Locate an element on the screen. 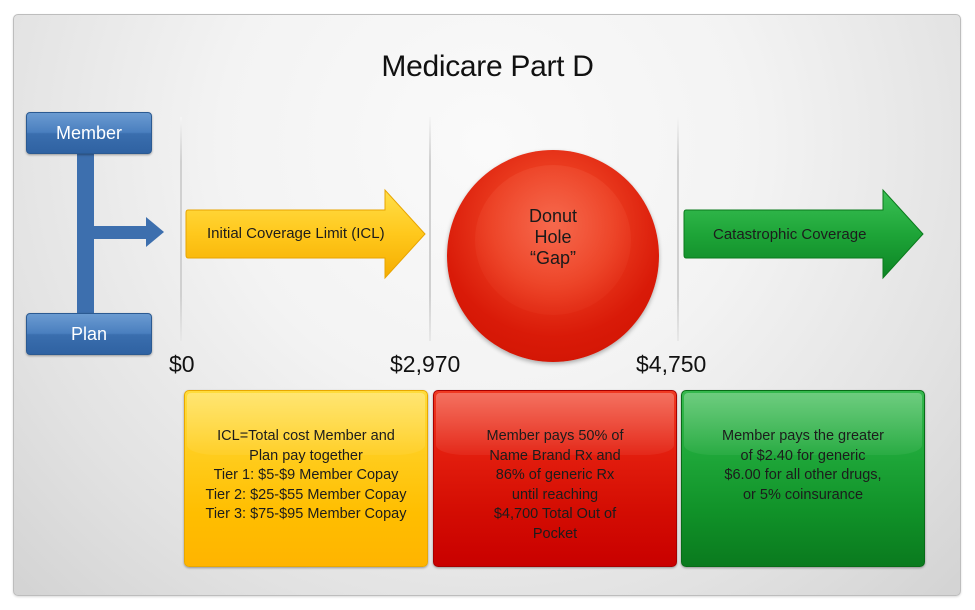  donut-line-3: “Gap” is located at coordinates (552, 258).